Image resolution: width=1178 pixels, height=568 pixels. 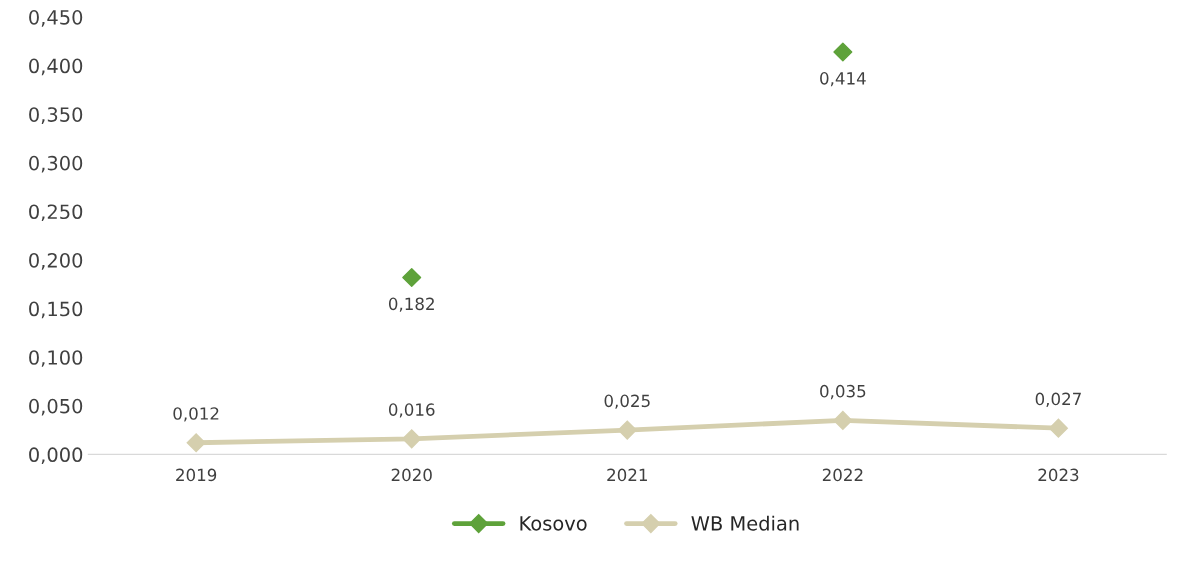 What do you see at coordinates (627, 401) in the screenshot?
I see `data-label: 0,025` at bounding box center [627, 401].